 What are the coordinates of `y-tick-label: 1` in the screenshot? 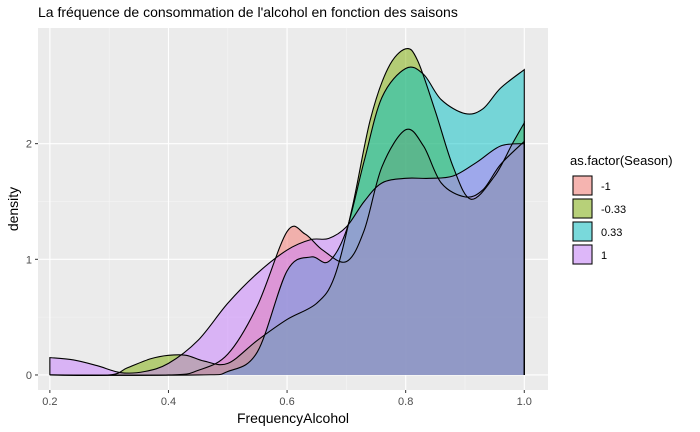 It's located at (29, 260).